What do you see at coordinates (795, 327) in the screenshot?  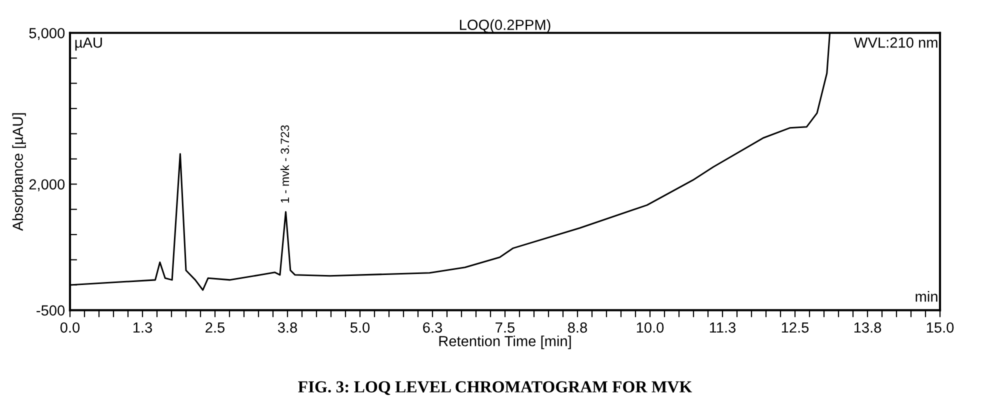 I see `x-tick-label: 12.5` at bounding box center [795, 327].